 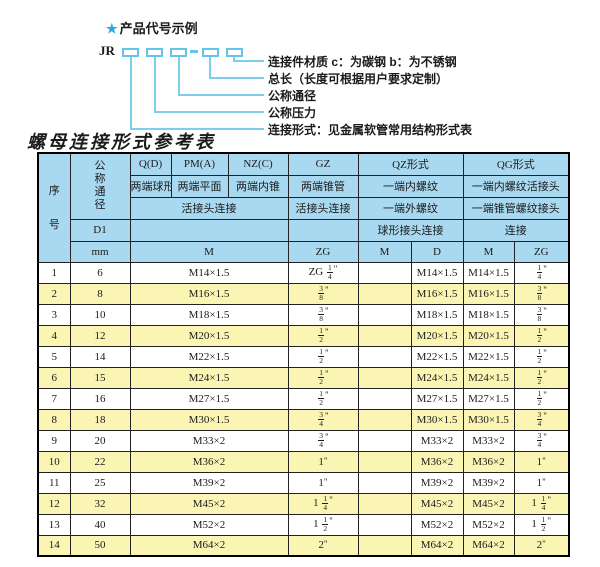 I want to click on cell-m: M36×2, so click(x=209, y=461).